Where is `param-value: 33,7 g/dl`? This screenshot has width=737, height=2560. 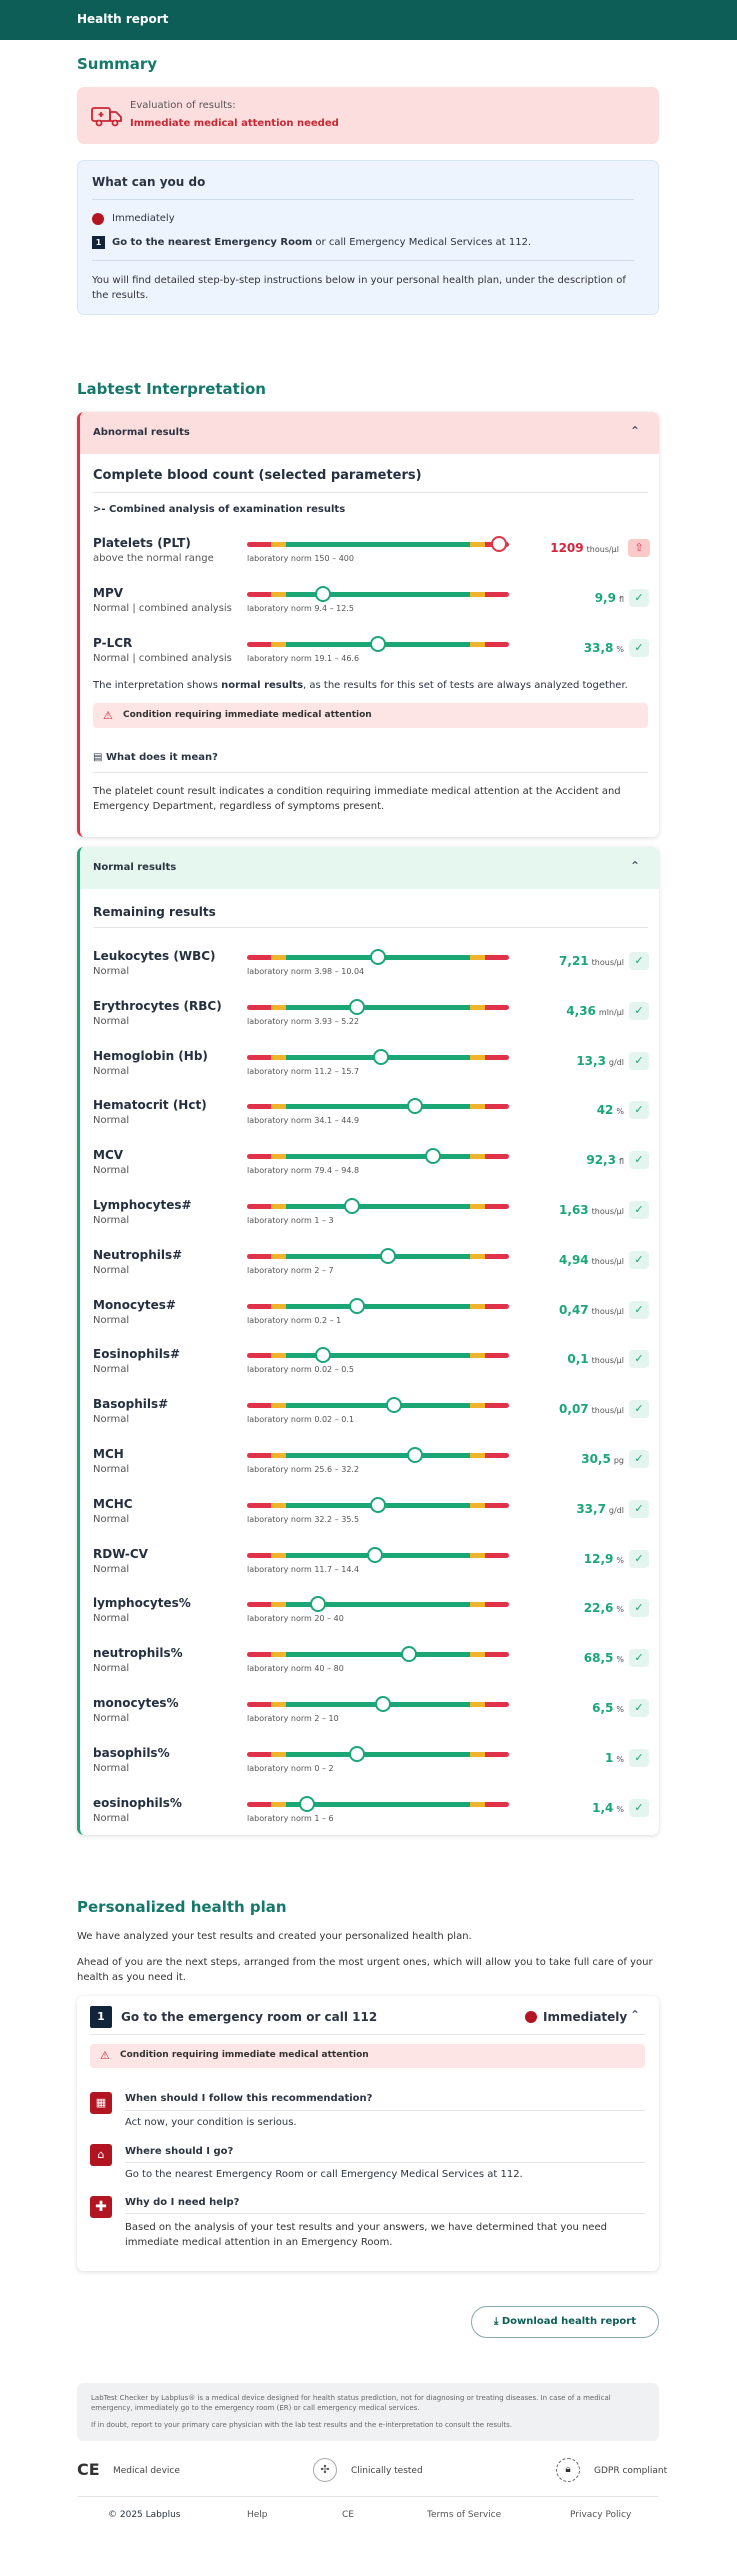 param-value: 33,7 g/dl is located at coordinates (600, 1508).